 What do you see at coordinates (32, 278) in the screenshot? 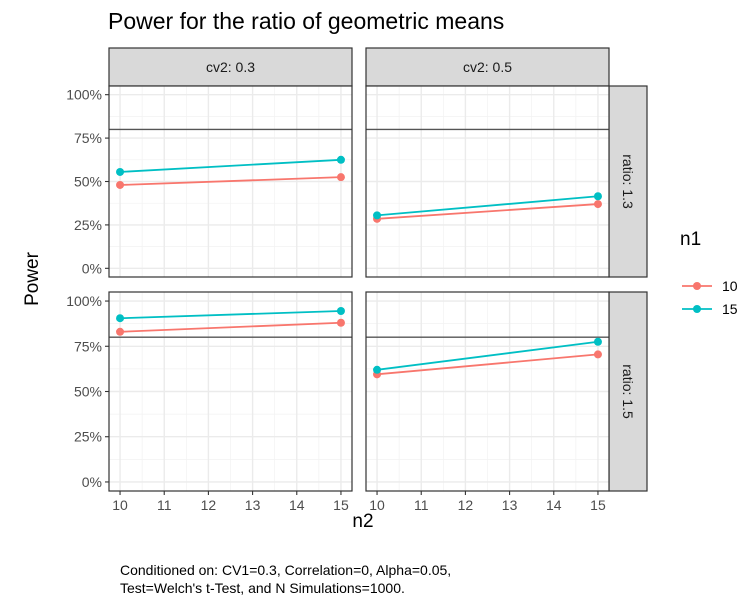
I see `y-axis-label: Power` at bounding box center [32, 278].